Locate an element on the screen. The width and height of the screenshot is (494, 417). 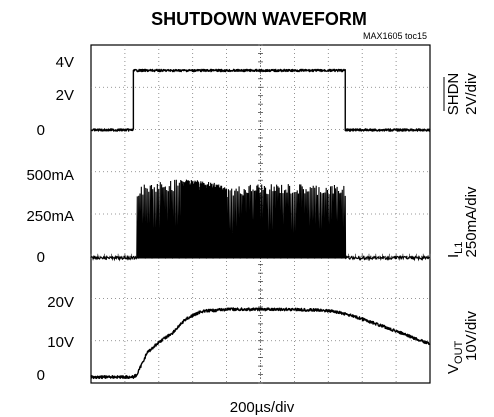
trace-vout is located at coordinates (260, 343).